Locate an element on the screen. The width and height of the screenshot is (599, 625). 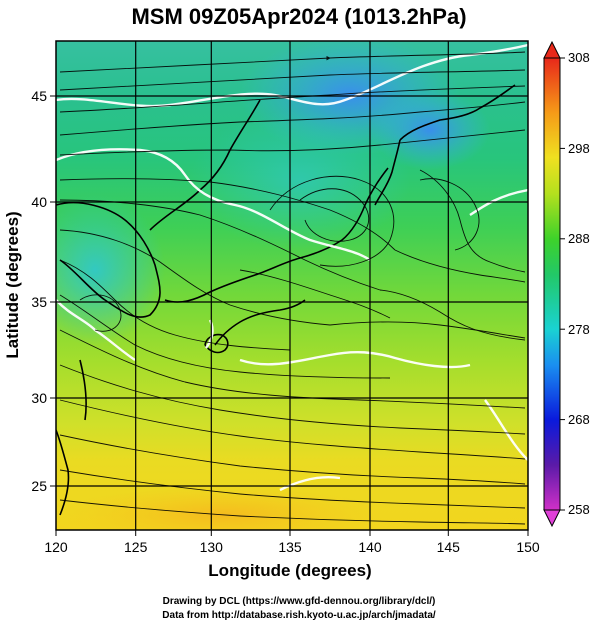
x-tick-label: 120 is located at coordinates (56, 547).